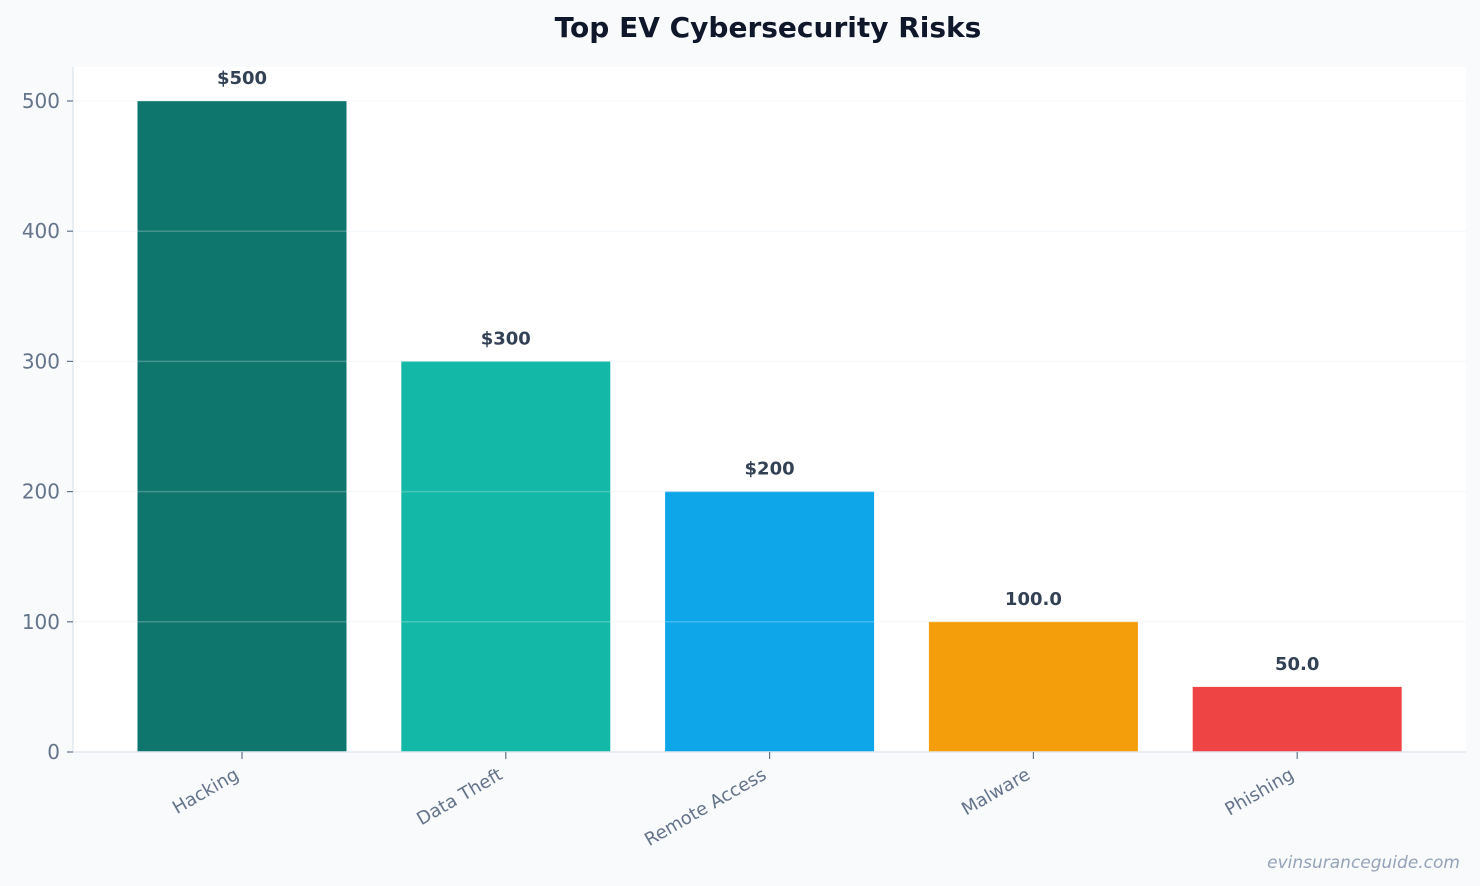 The image size is (1480, 886). I want to click on y-tick-label: 100, so click(41, 622).